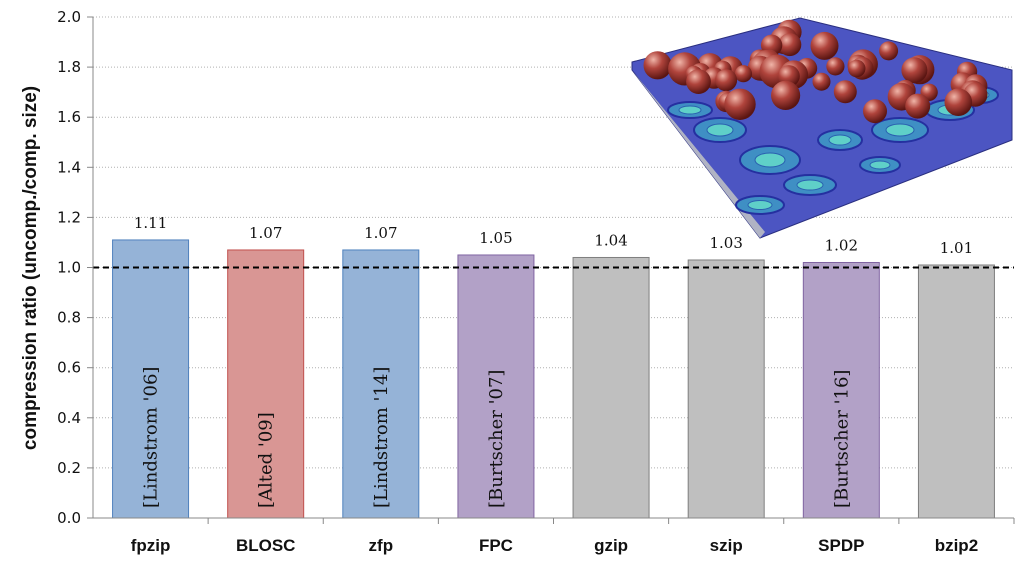 Image resolution: width=1024 pixels, height=565 pixels. What do you see at coordinates (69, 468) in the screenshot?
I see `y-tick-label: 0.2` at bounding box center [69, 468].